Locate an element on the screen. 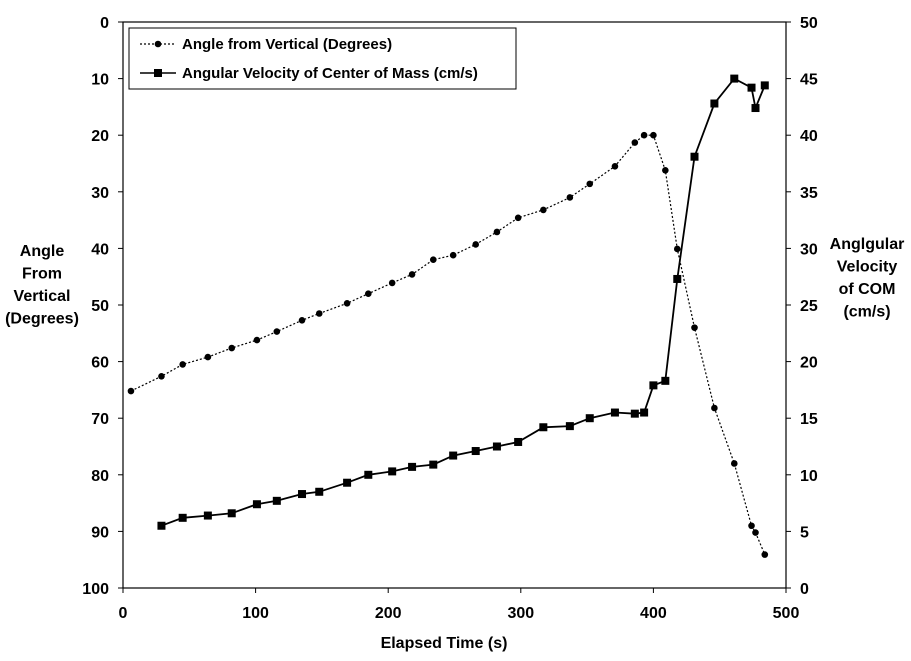 The width and height of the screenshot is (911, 661). x-tick-label: 400 is located at coordinates (653, 613).